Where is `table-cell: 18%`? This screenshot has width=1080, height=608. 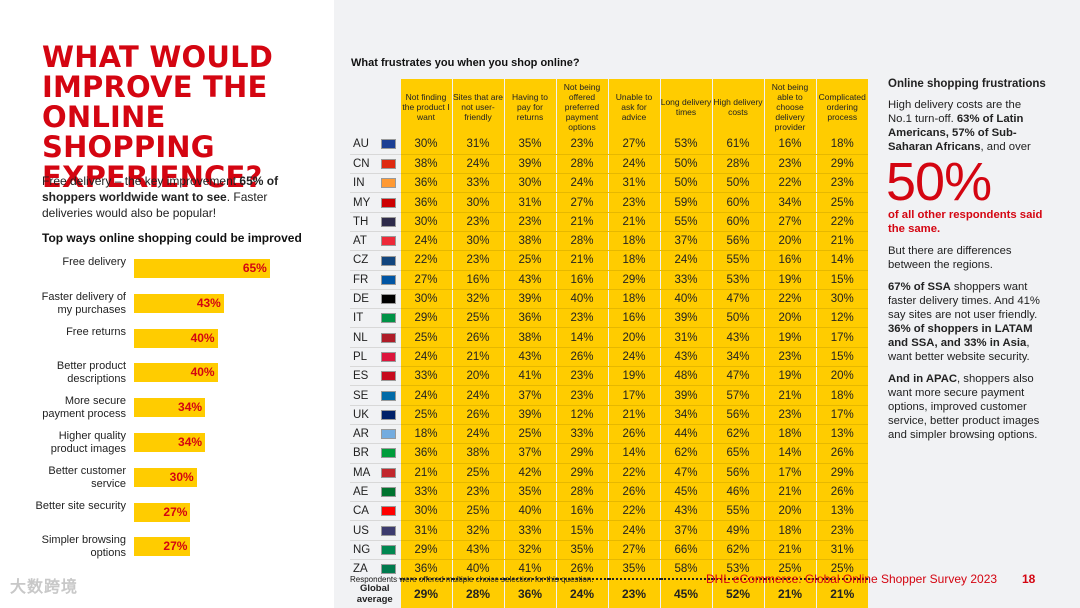 table-cell: 18% is located at coordinates (841, 145).